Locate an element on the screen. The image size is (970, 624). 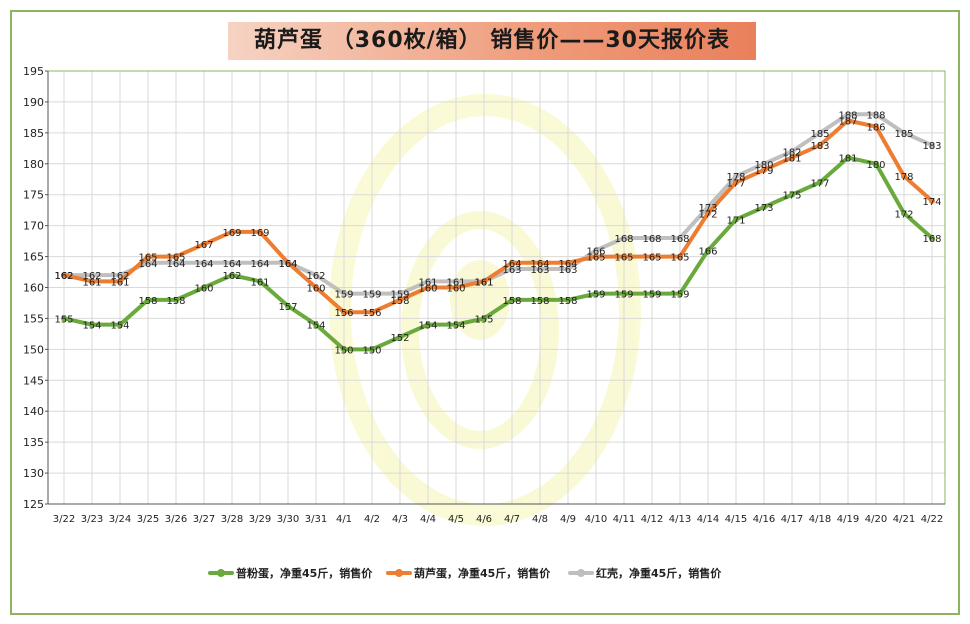
legend-label: 红壳，净重45斤，销售价 is located at coordinates (659, 573).